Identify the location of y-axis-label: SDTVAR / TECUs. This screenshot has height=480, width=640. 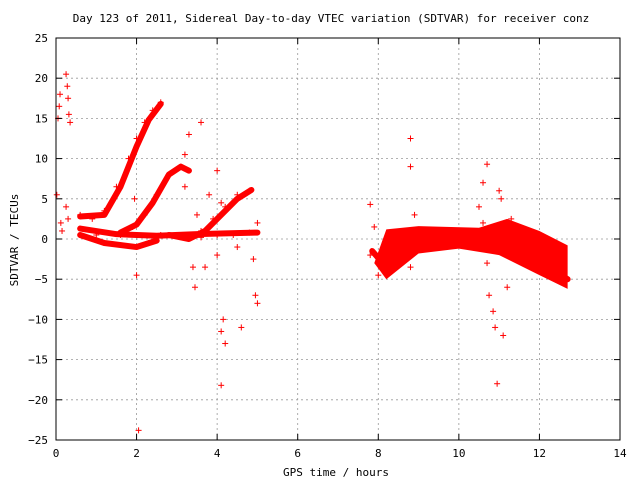
(14, 240).